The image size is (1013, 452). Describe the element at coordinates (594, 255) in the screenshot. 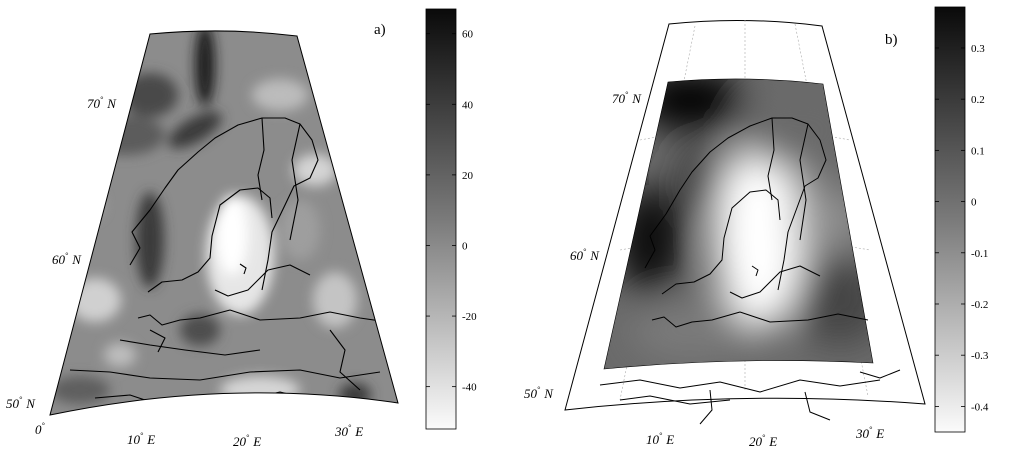

I see `lat-label-b-60-unit: N` at that location.